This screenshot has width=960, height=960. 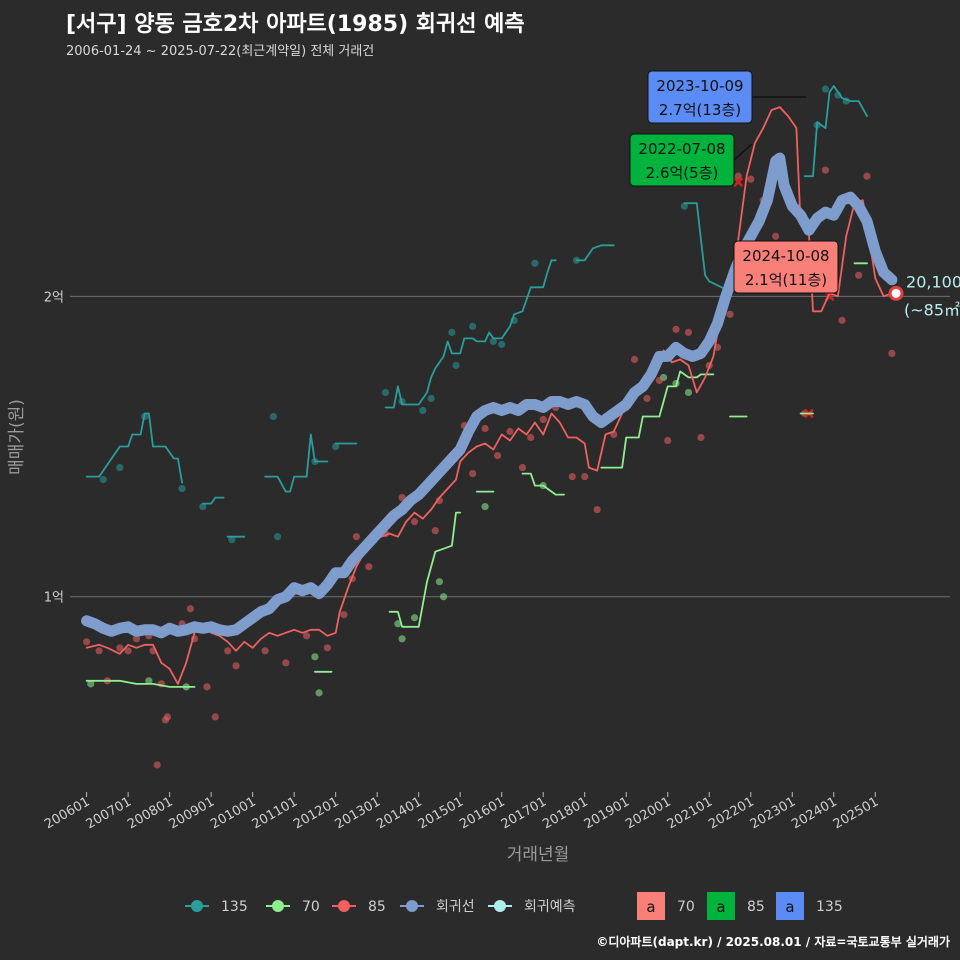 What do you see at coordinates (699, 86) in the screenshot?
I see `annotation-date: 2023-10-09` at bounding box center [699, 86].